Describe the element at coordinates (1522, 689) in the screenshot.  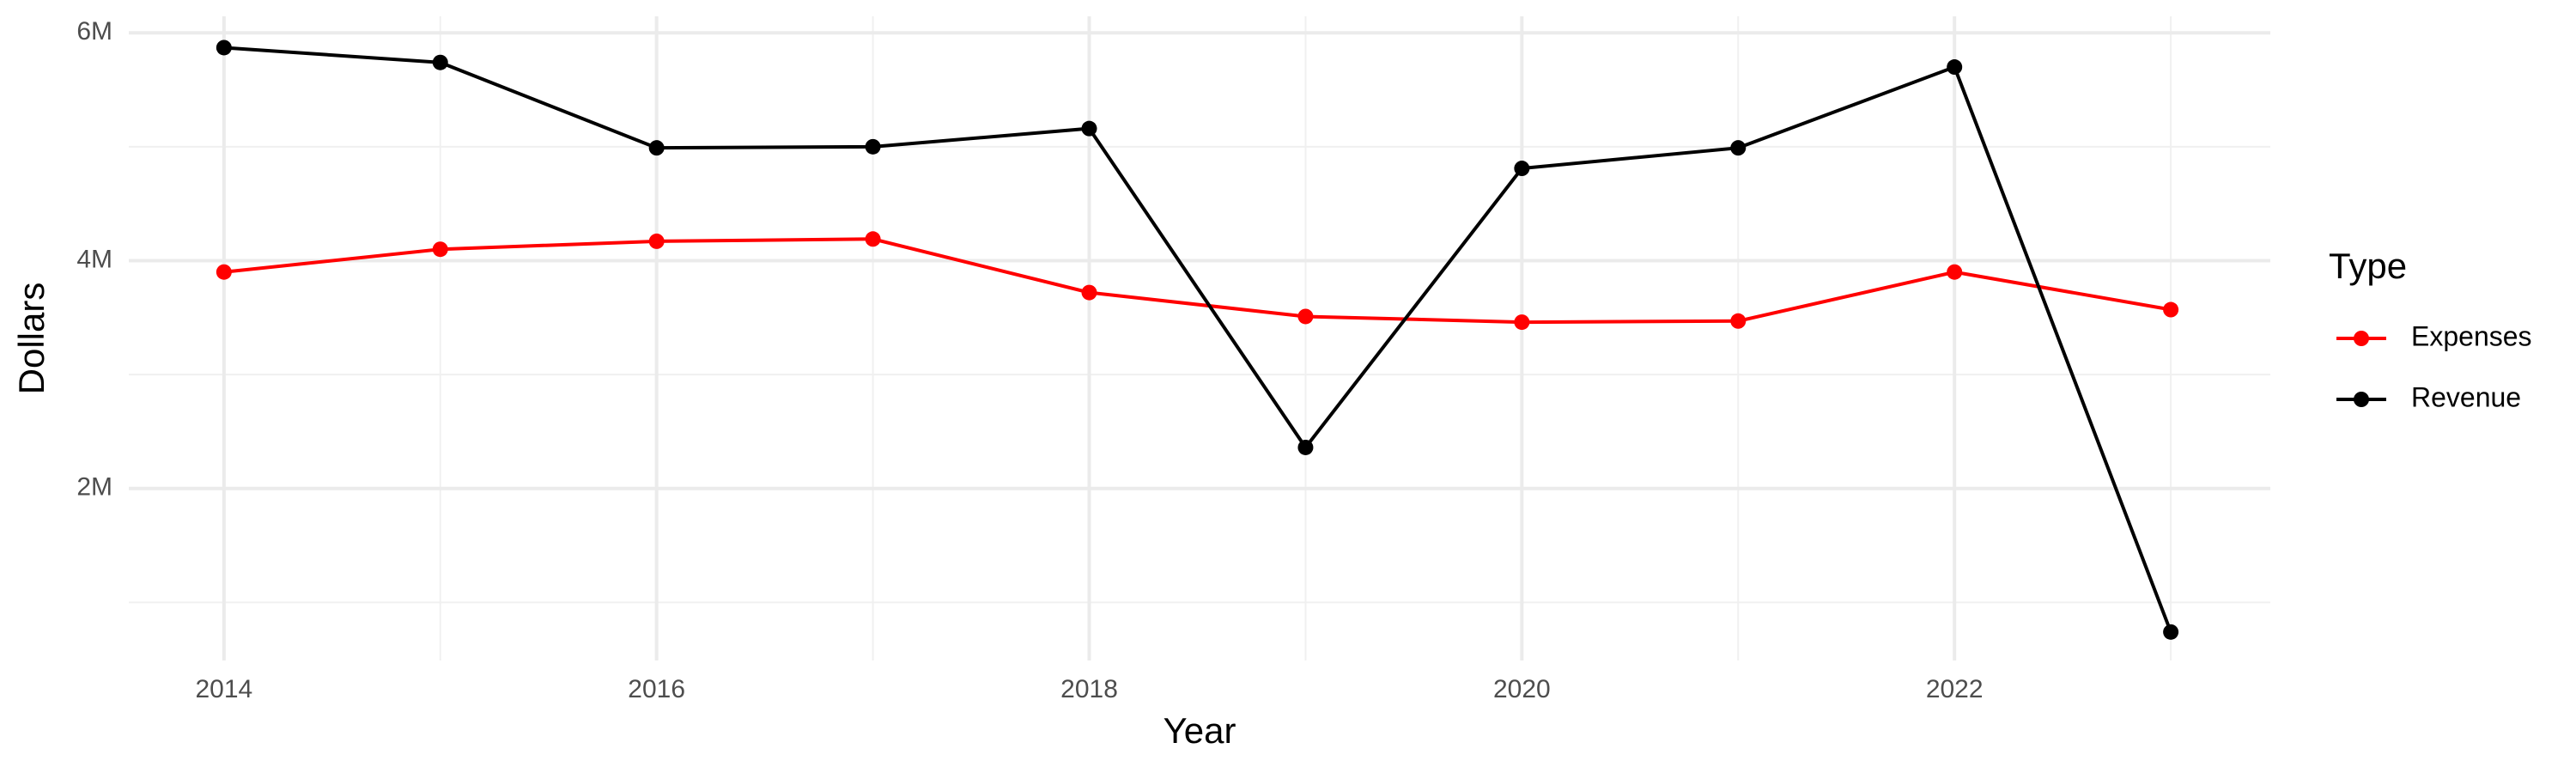
I see `x-tick-label: 2020` at that location.